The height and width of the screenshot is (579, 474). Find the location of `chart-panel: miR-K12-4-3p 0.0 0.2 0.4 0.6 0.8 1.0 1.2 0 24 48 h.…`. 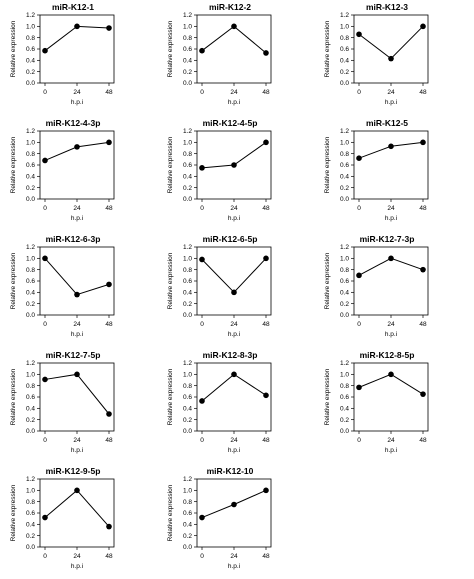

chart-panel: miR-K12-4-3p 0.0 0.2 0.4 0.6 0.8 1.0 1.2 0 24 48 h.… is located at coordinates (62, 170).